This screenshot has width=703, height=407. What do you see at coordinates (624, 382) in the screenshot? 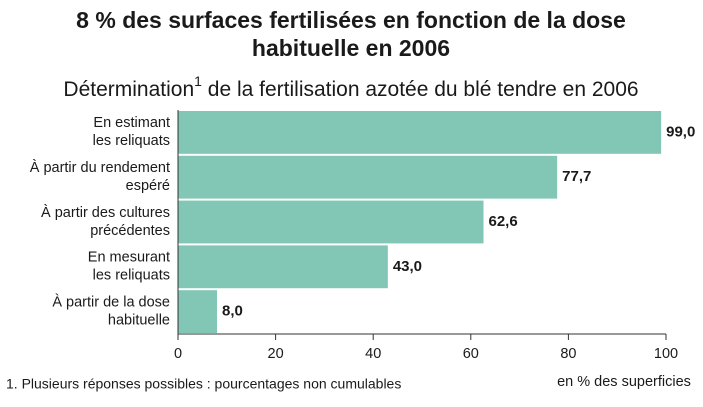
I see `x-axis-label: en % des superficies` at bounding box center [624, 382].